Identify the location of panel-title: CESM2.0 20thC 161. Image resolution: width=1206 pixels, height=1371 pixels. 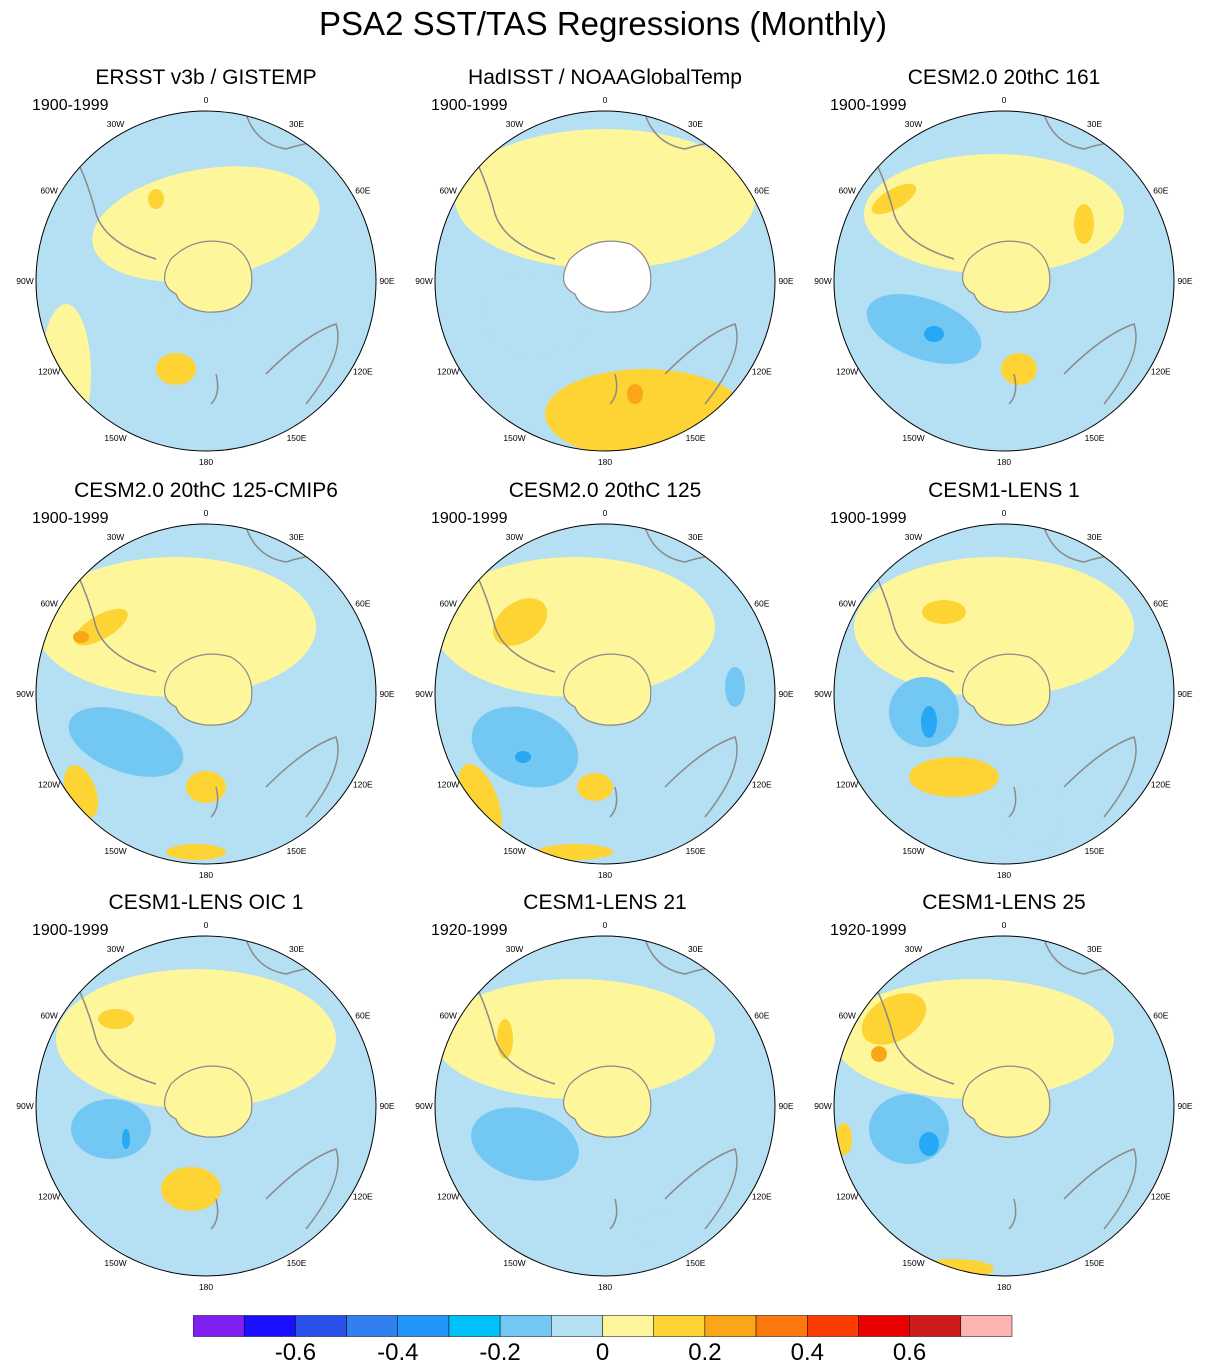
(1004, 77).